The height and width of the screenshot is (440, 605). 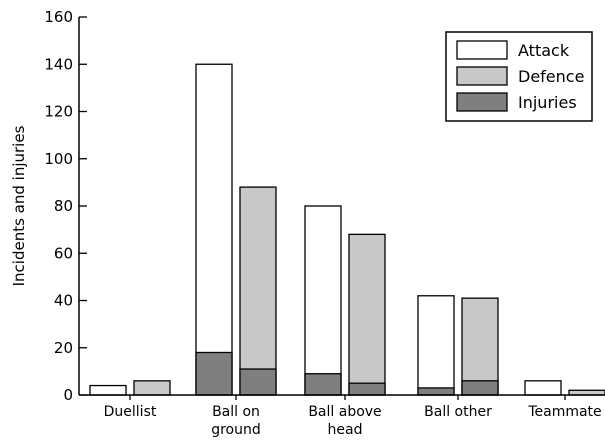 What do you see at coordinates (236, 412) in the screenshot?
I see `x-tick-label: Ball on` at bounding box center [236, 412].